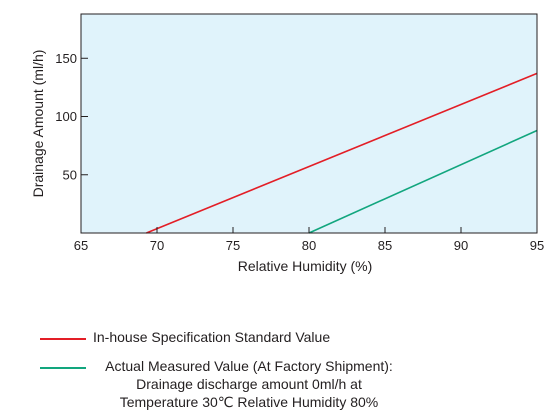 The height and width of the screenshot is (413, 551). Describe the element at coordinates (66, 116) in the screenshot. I see `y-tick-label: 100` at that location.